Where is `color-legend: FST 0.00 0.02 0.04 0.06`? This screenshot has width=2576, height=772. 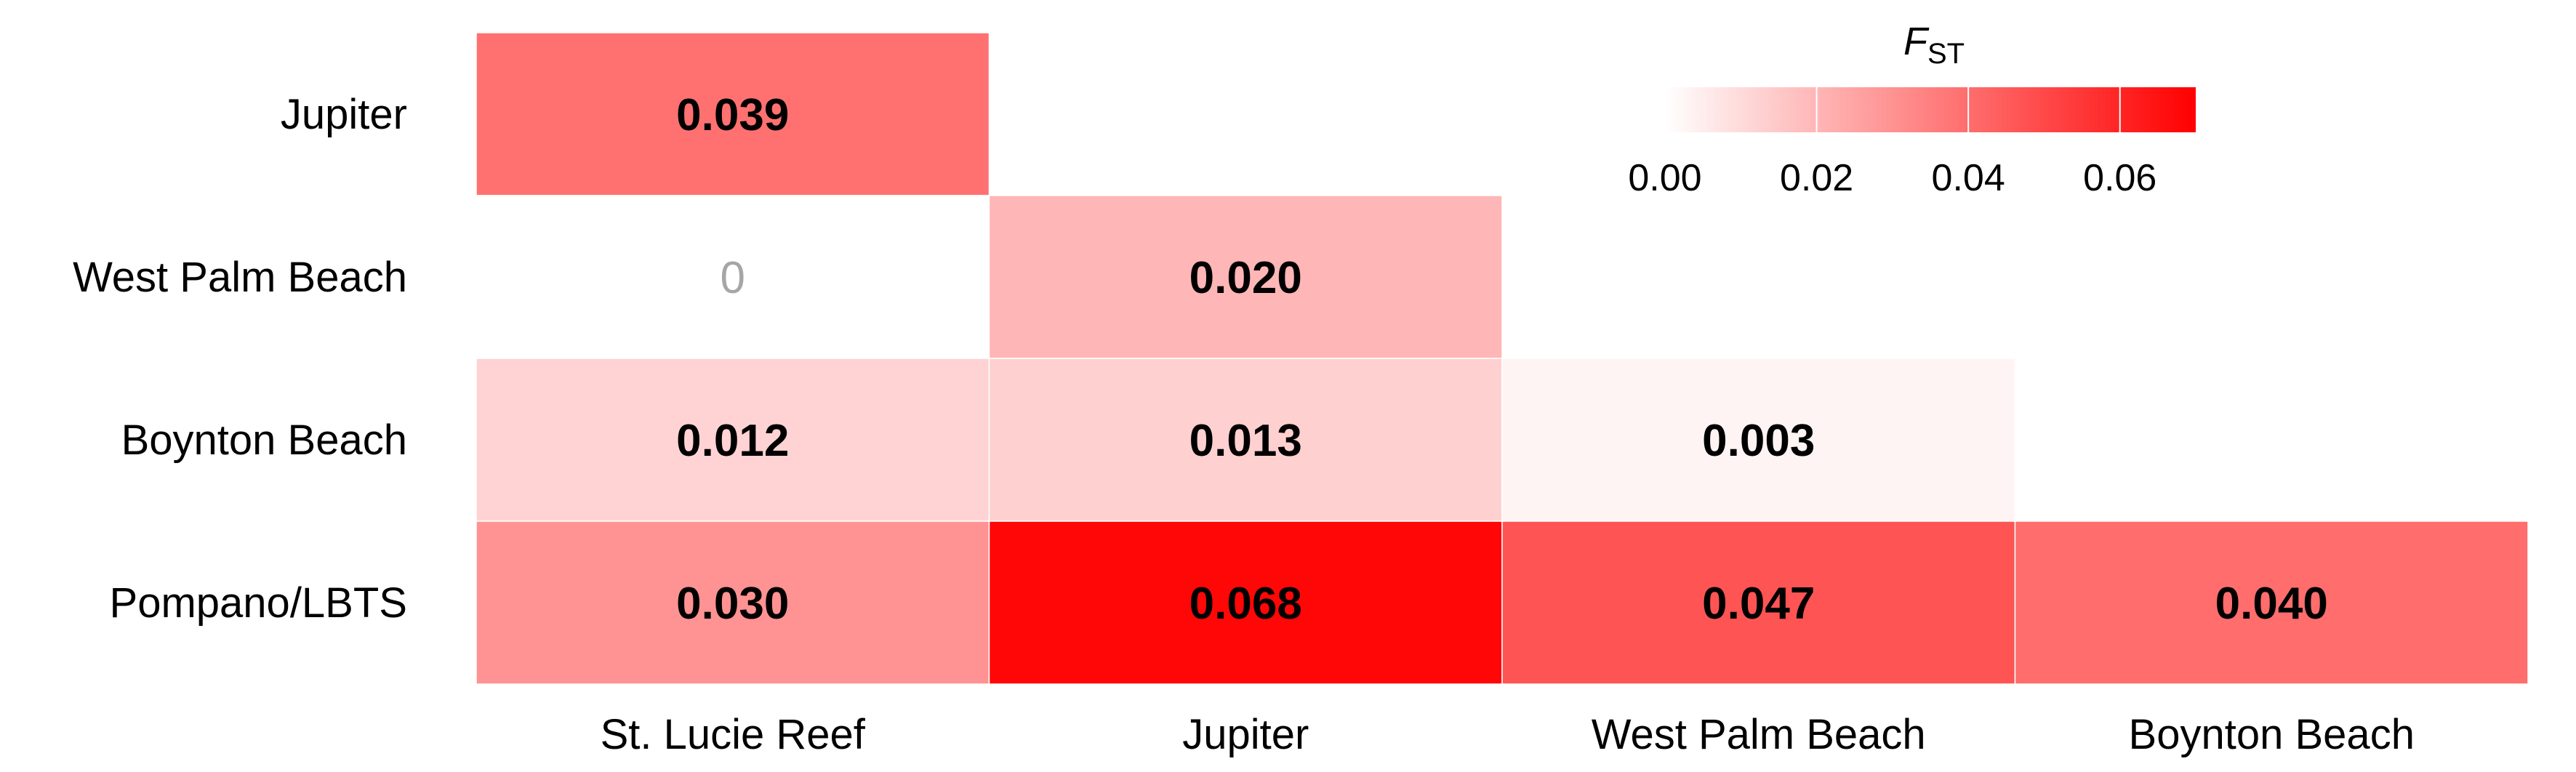
color-legend: FST 0.00 0.02 0.04 0.06 is located at coordinates (1912, 109).